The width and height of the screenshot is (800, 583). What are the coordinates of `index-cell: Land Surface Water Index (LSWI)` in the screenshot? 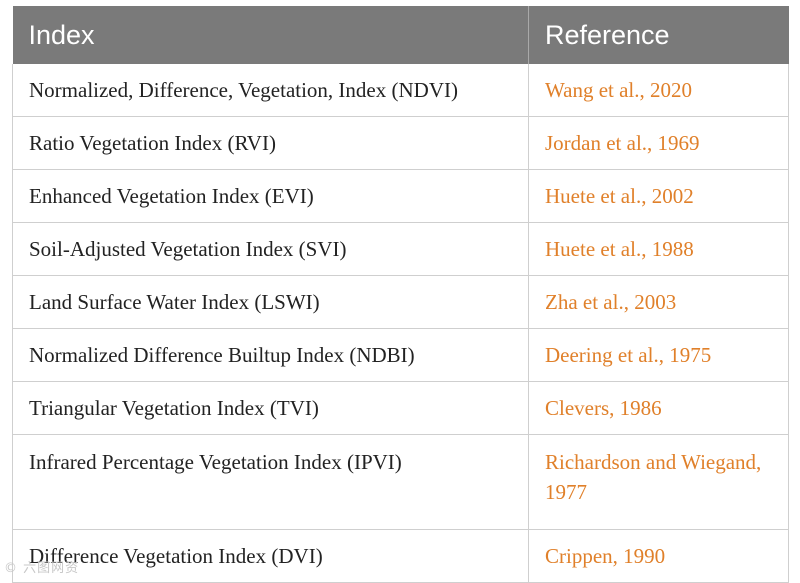 It's located at (270, 302).